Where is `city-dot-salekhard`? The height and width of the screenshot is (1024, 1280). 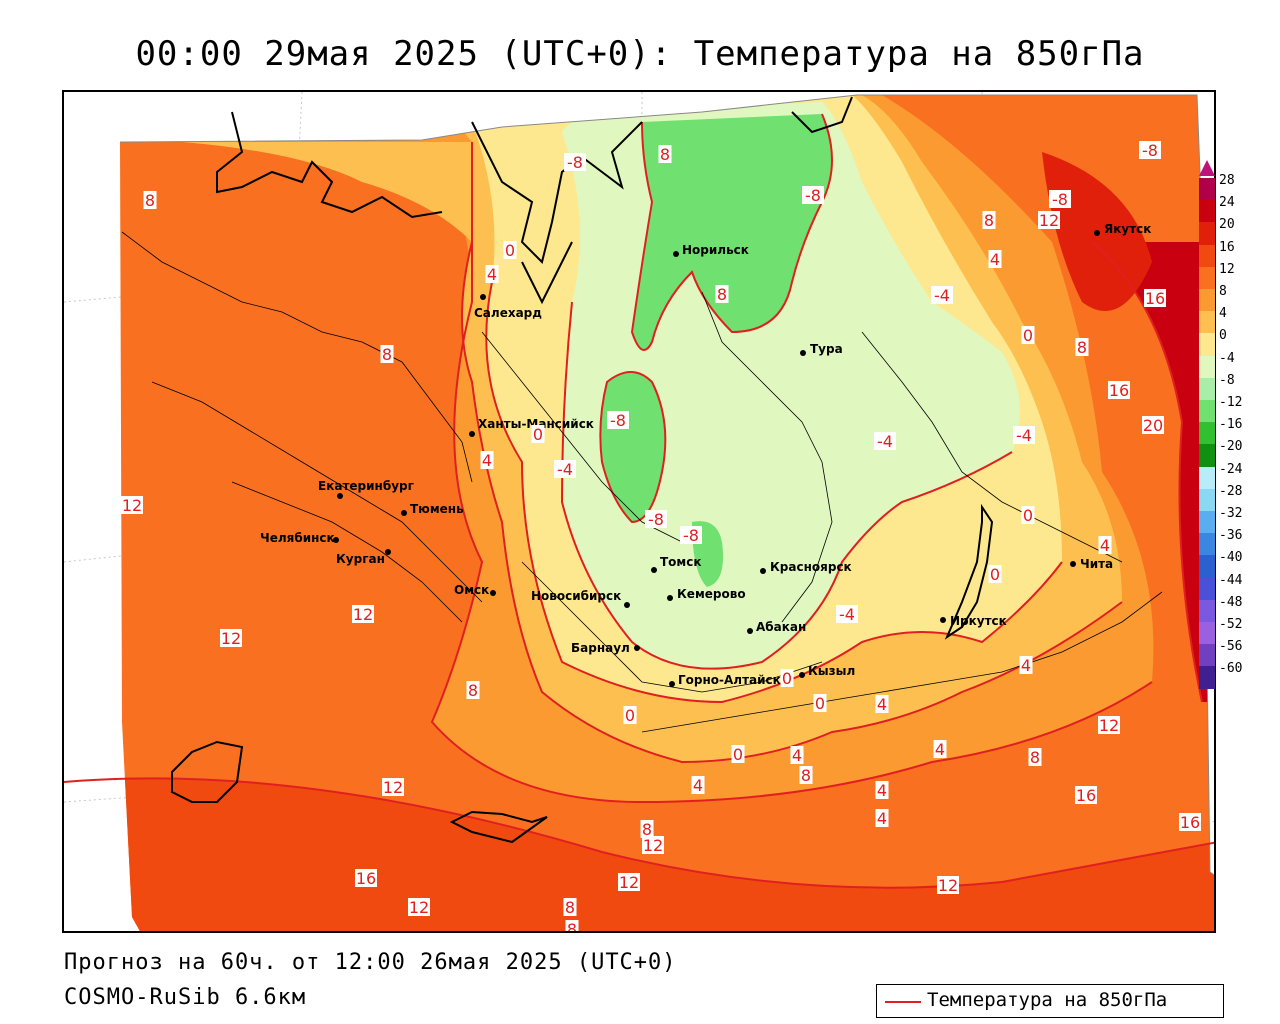
city-dot-salekhard is located at coordinates (483, 297).